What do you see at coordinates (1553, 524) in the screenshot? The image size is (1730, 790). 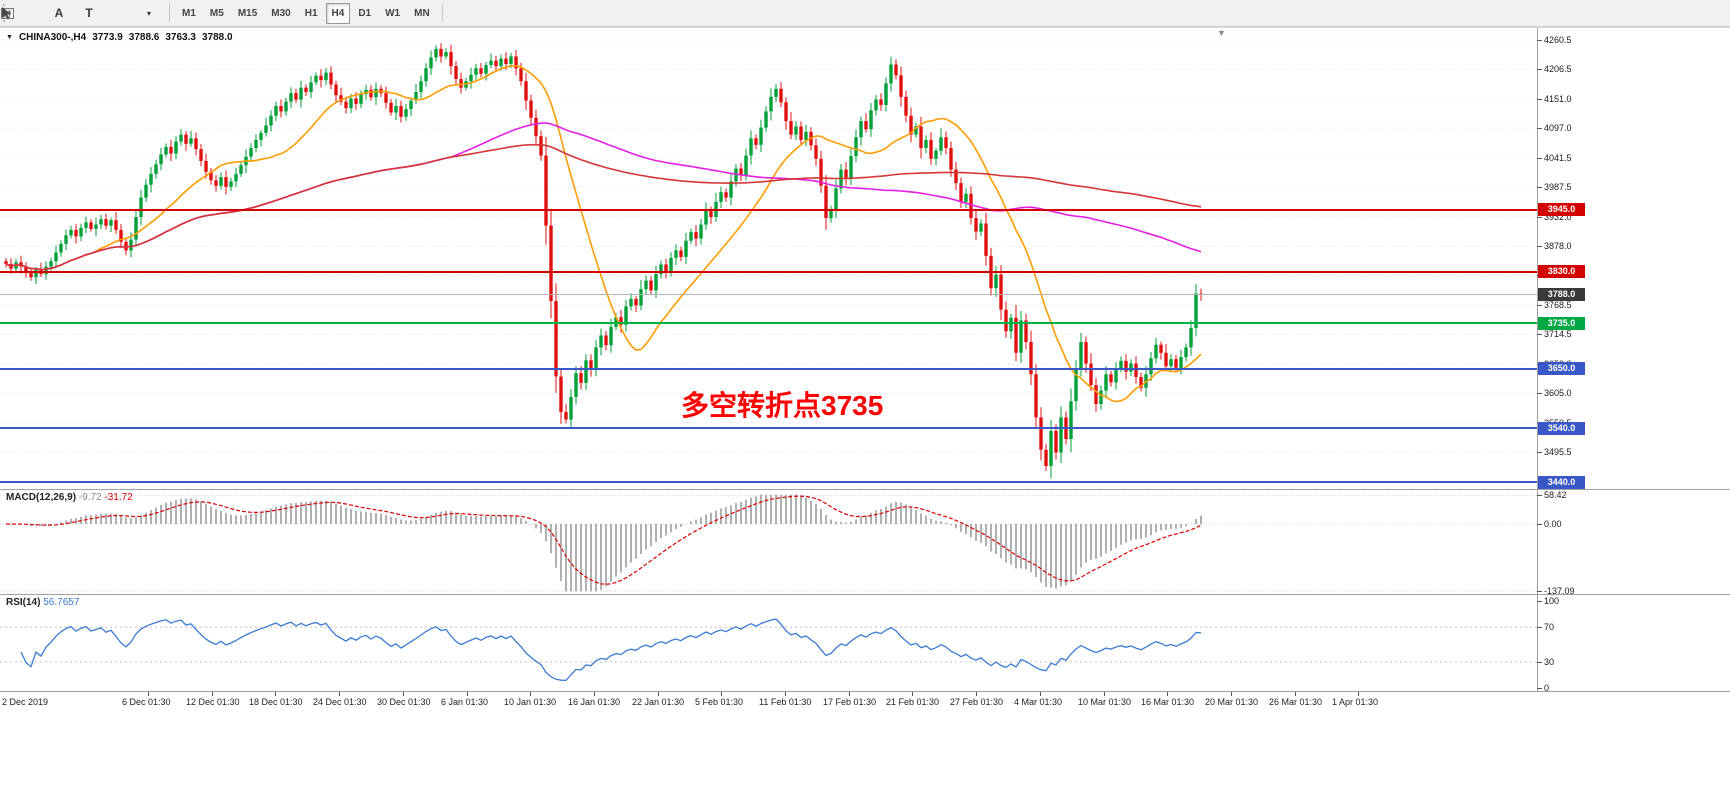 I see `macd-axis-label: 0.00` at bounding box center [1553, 524].